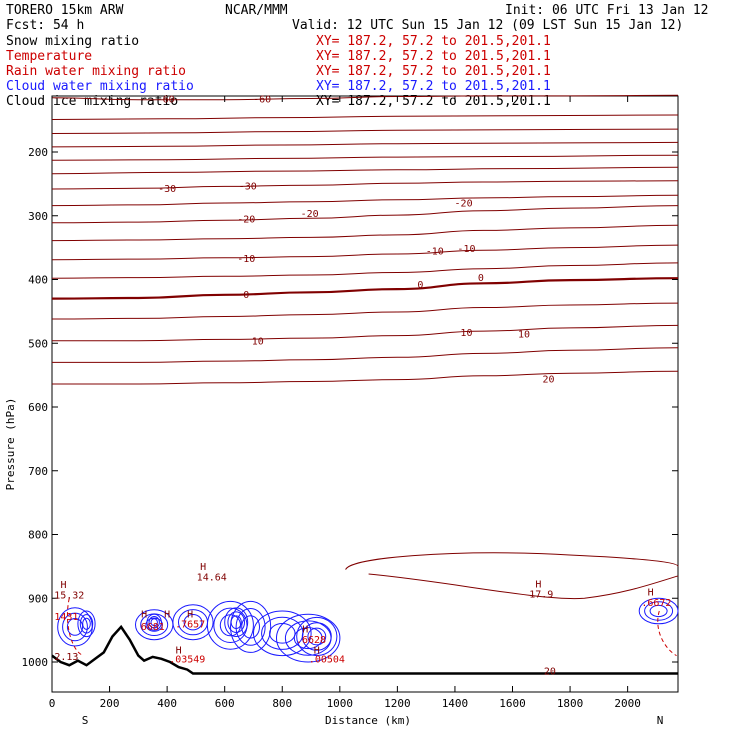 Image resolution: width=740 pixels, height=740 pixels. Describe the element at coordinates (38, 535) in the screenshot. I see `y-tick-label: 800` at that location.